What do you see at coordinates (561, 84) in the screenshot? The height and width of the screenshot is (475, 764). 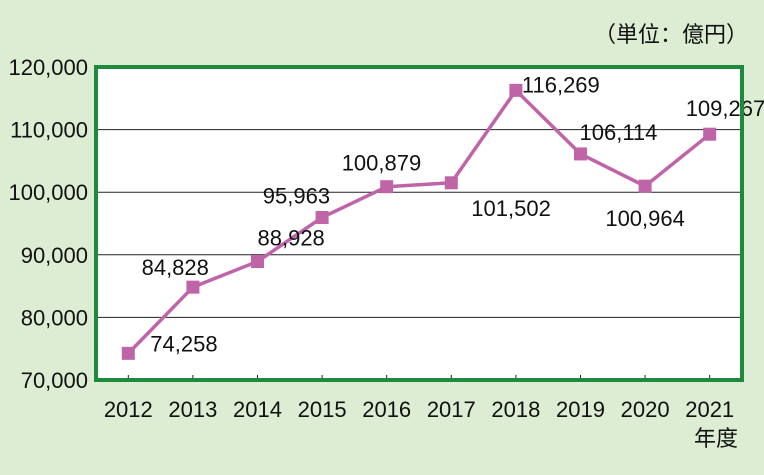 I see `data-label-2018: 116,269` at bounding box center [561, 84].